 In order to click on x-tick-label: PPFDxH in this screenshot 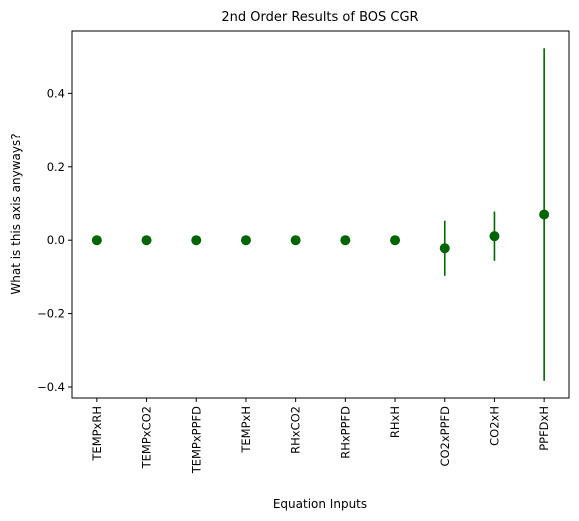, I will do `click(544, 428)`.